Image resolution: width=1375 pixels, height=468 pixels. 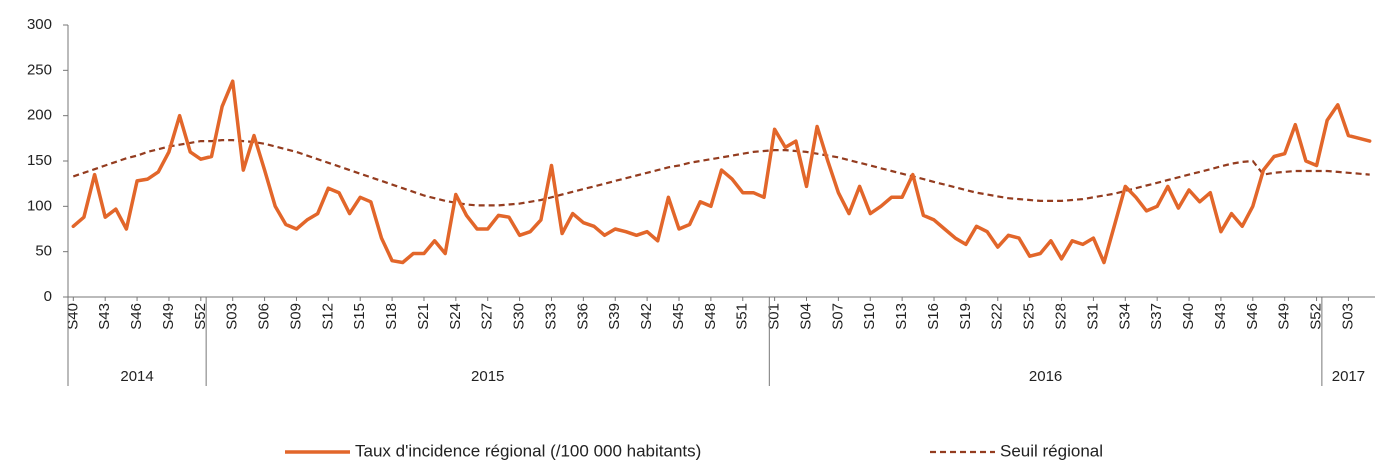 I want to click on group-label: 2015, so click(x=487, y=376).